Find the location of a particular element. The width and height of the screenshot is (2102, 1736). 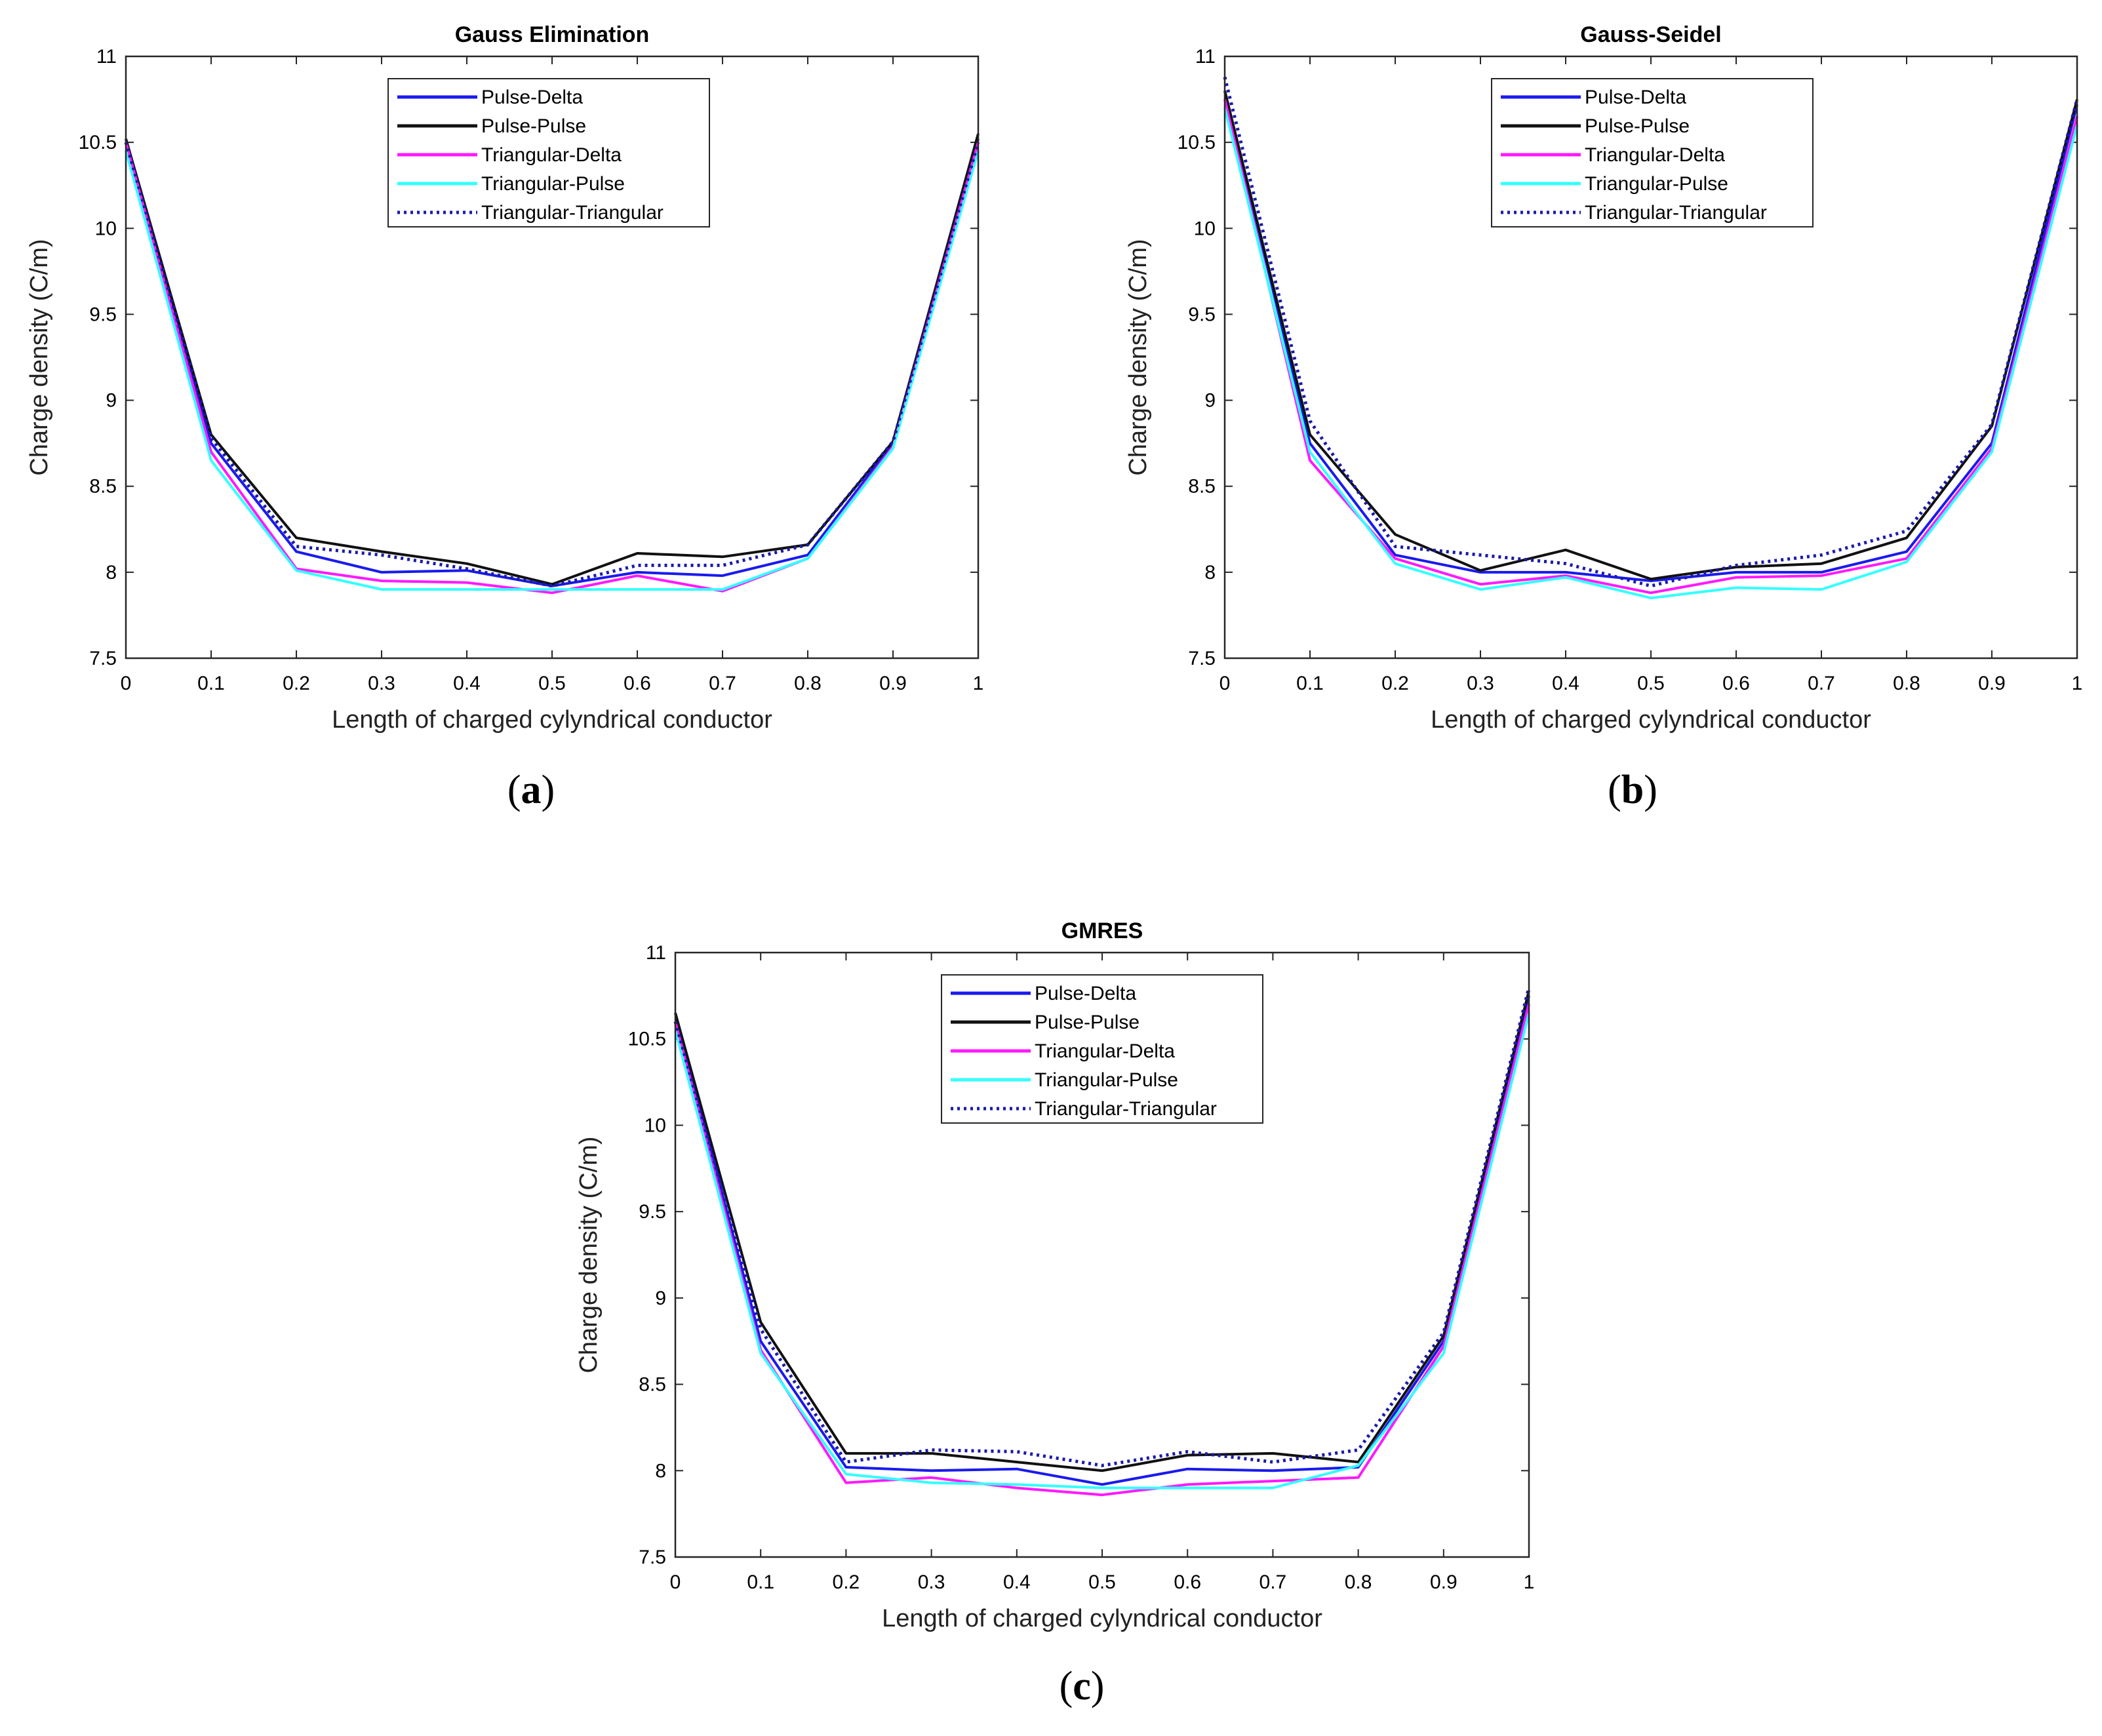

panel-caption: (b) is located at coordinates (1632, 790).